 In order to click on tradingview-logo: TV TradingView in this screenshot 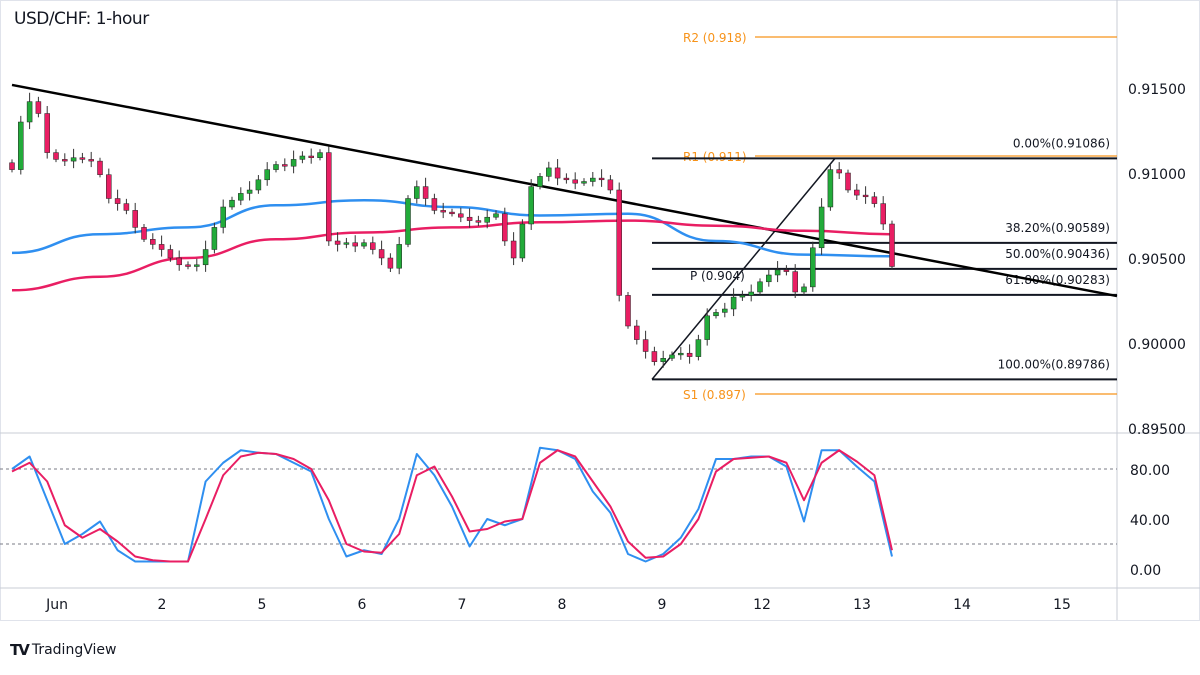, I will do `click(63, 650)`.